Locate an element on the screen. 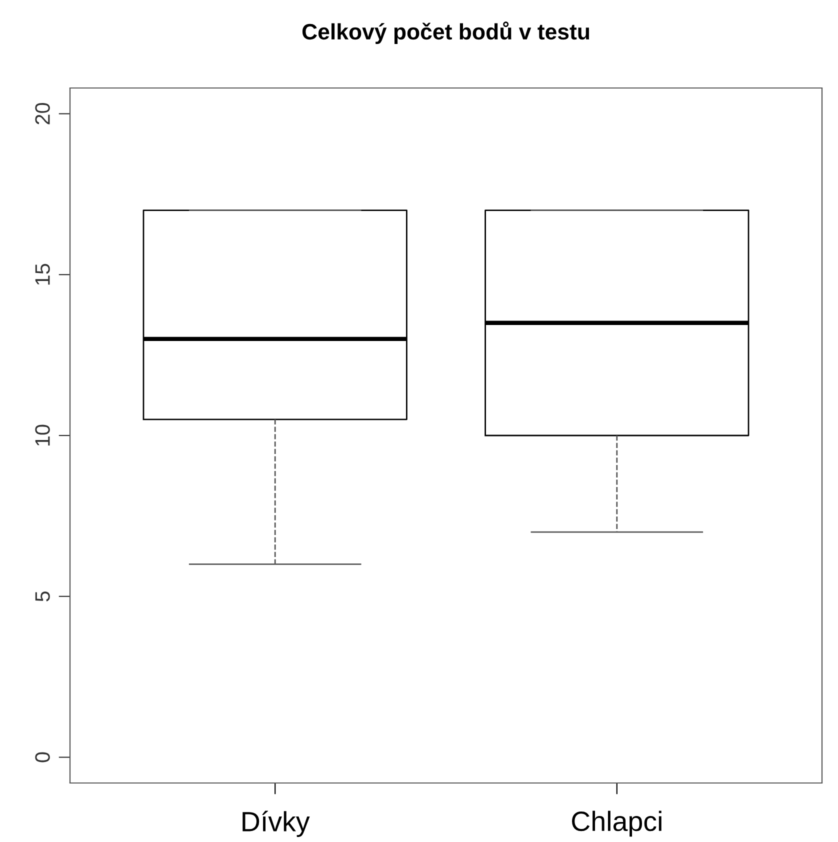 The height and width of the screenshot is (842, 838). chart-title: Celkový počet bodů v testu is located at coordinates (446, 33).